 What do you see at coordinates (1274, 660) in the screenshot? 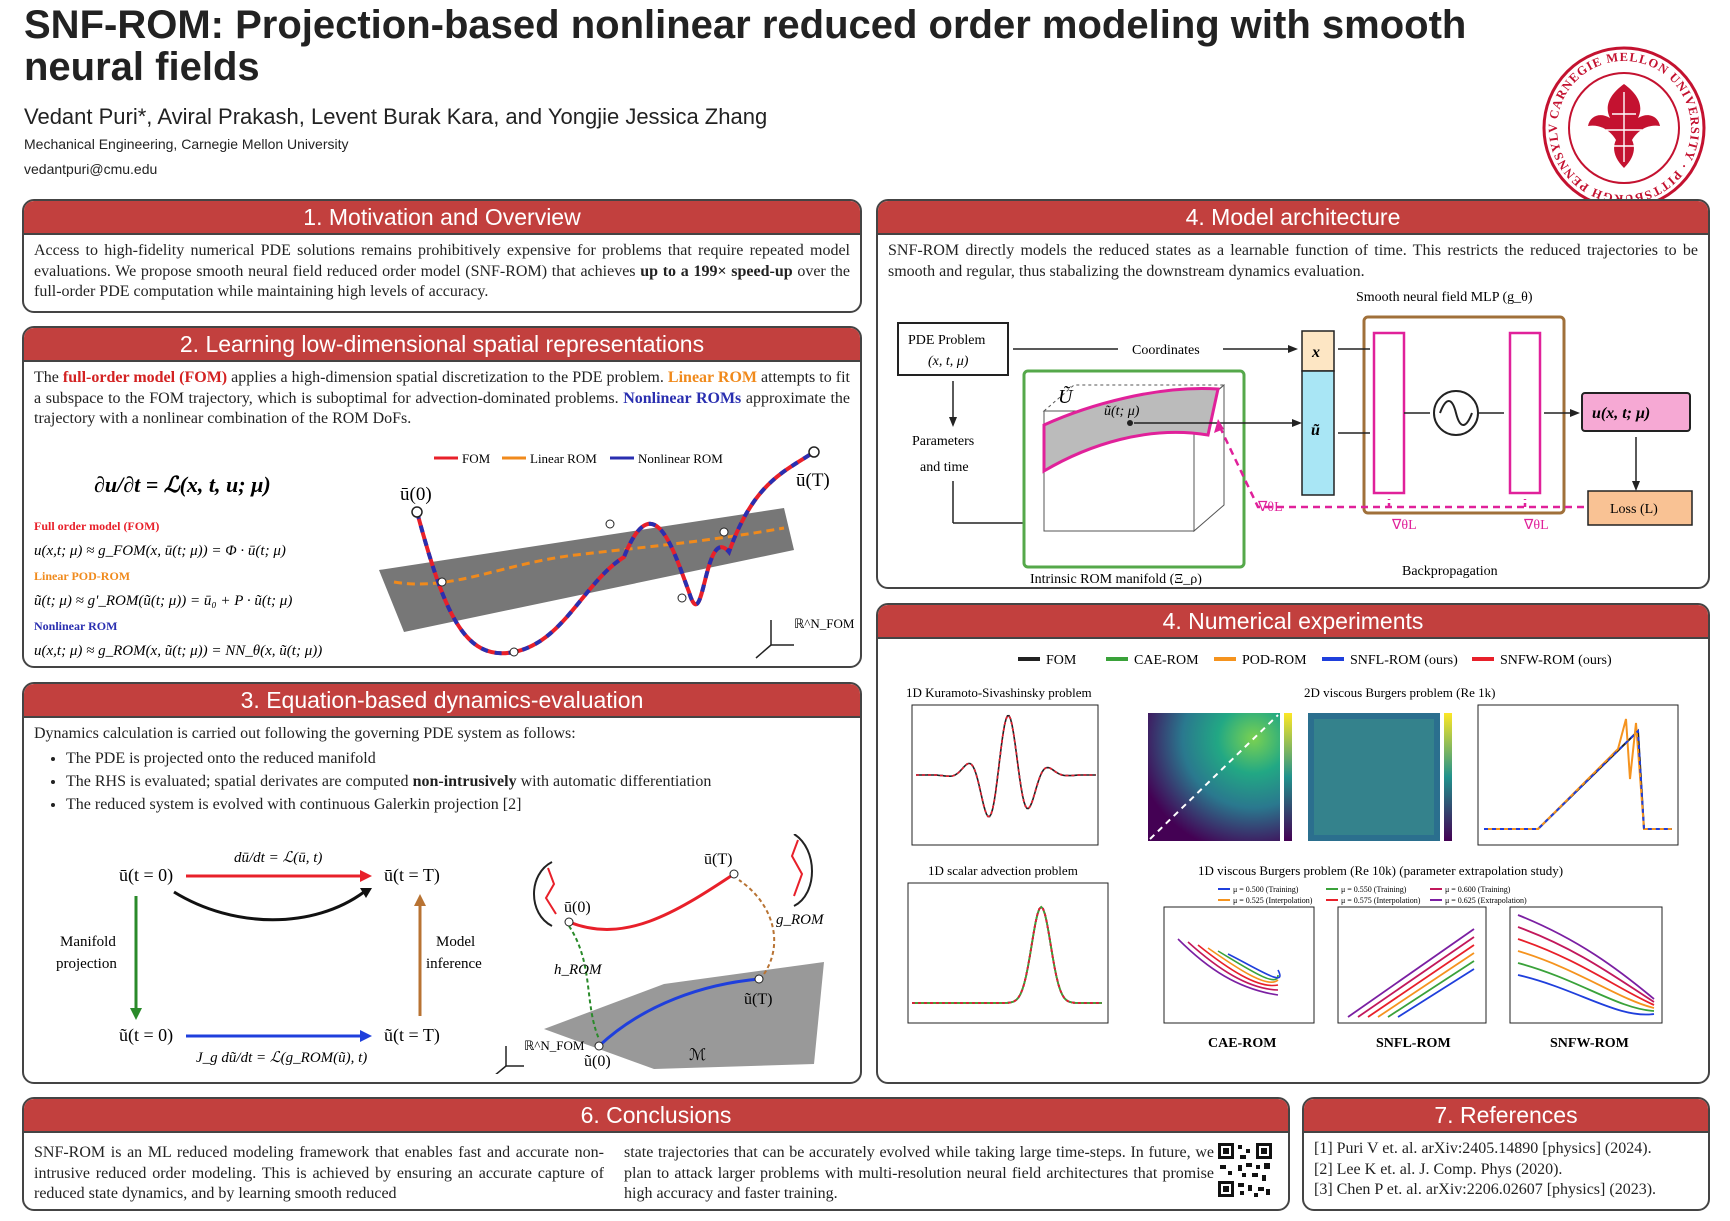
I see `legend-entry: POD-ROM` at bounding box center [1274, 660].